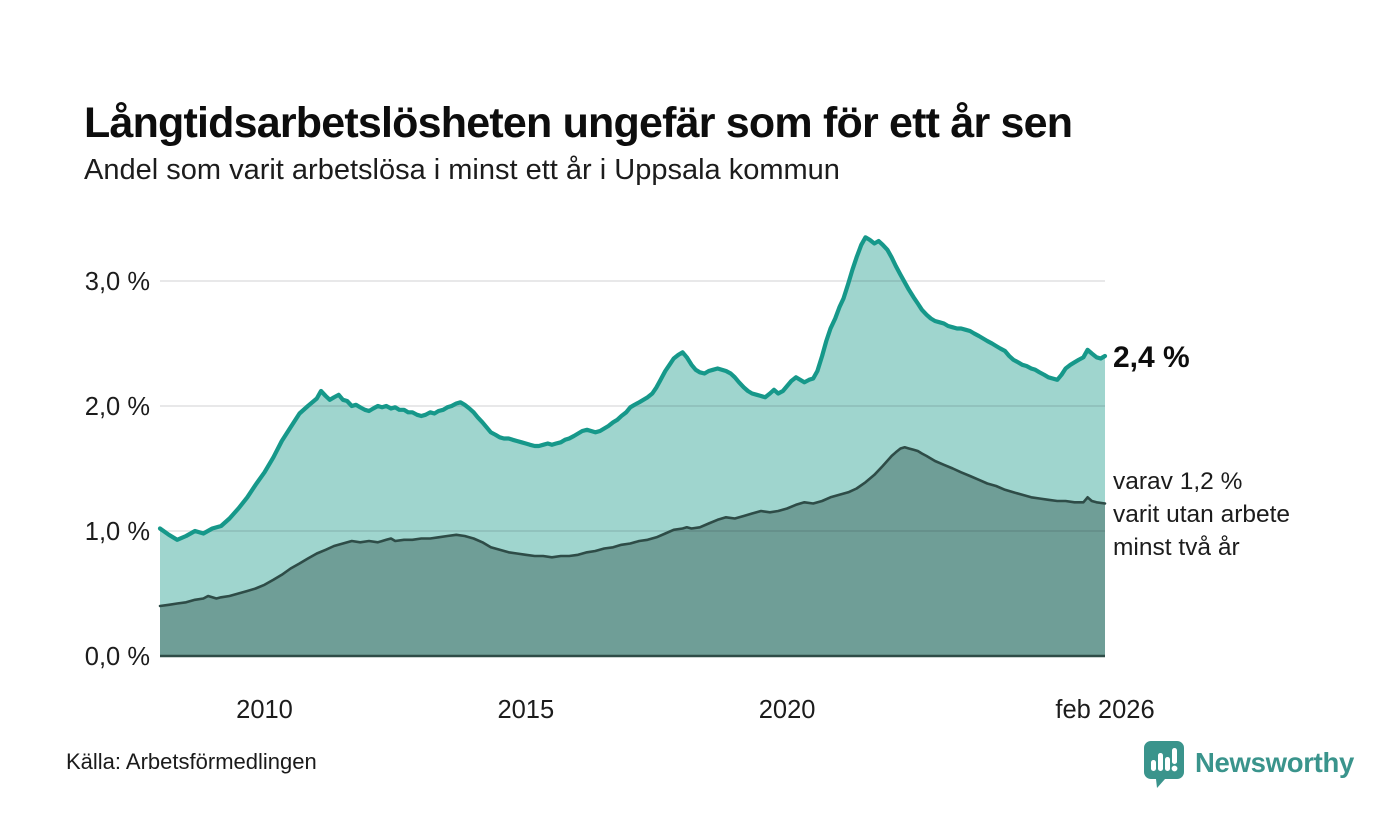 The width and height of the screenshot is (1400, 840). Describe the element at coordinates (191, 761) in the screenshot. I see `source-note: Källa: Arbetsförmedlingen` at that location.